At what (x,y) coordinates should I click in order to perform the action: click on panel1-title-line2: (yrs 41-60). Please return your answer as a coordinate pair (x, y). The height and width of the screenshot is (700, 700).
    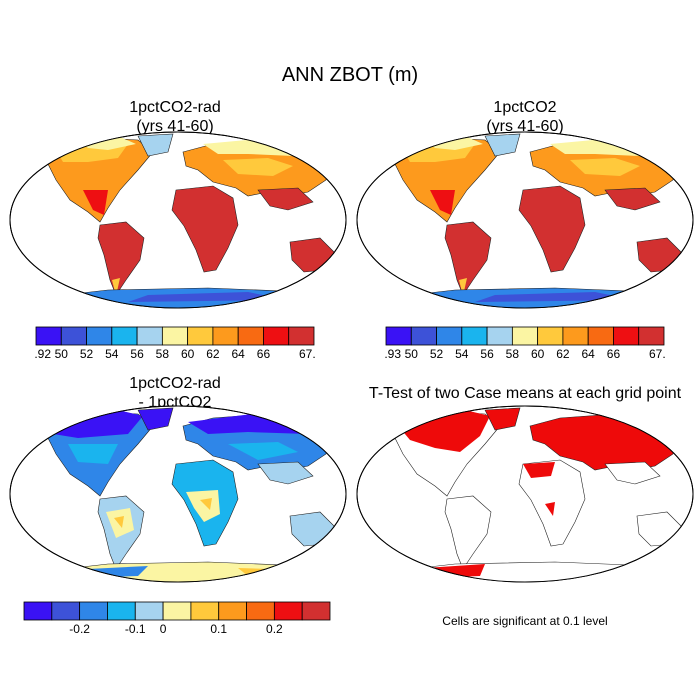
    Looking at the image, I should click on (175, 126).